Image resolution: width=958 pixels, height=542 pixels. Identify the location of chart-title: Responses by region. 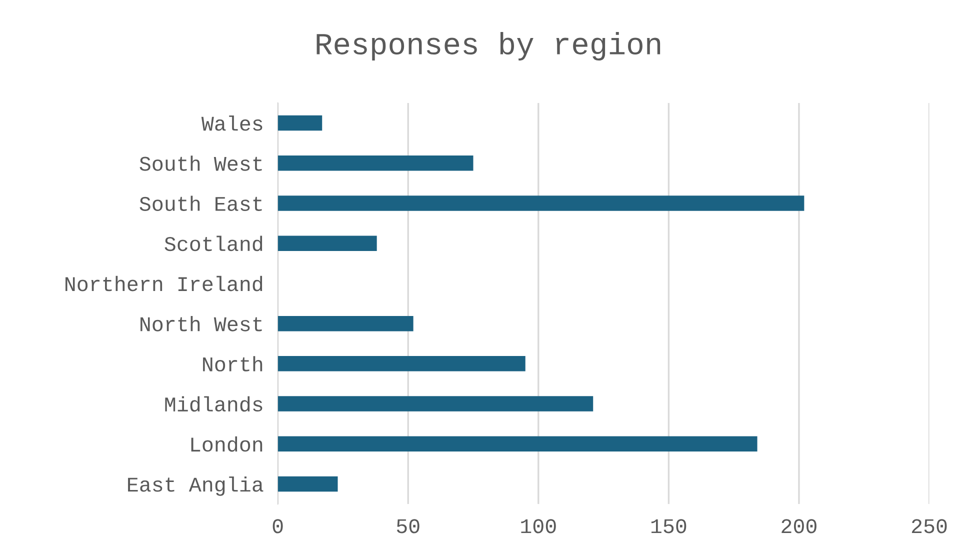
(488, 46).